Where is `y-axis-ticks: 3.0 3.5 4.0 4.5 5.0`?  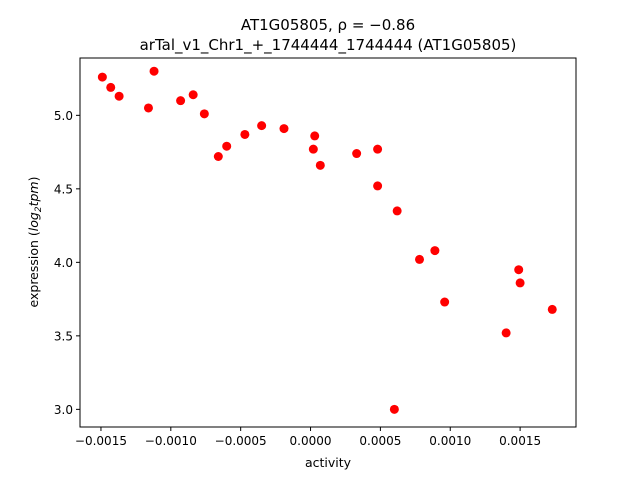 y-axis-ticks: 3.0 3.5 4.0 4.5 5.0 is located at coordinates (67, 263).